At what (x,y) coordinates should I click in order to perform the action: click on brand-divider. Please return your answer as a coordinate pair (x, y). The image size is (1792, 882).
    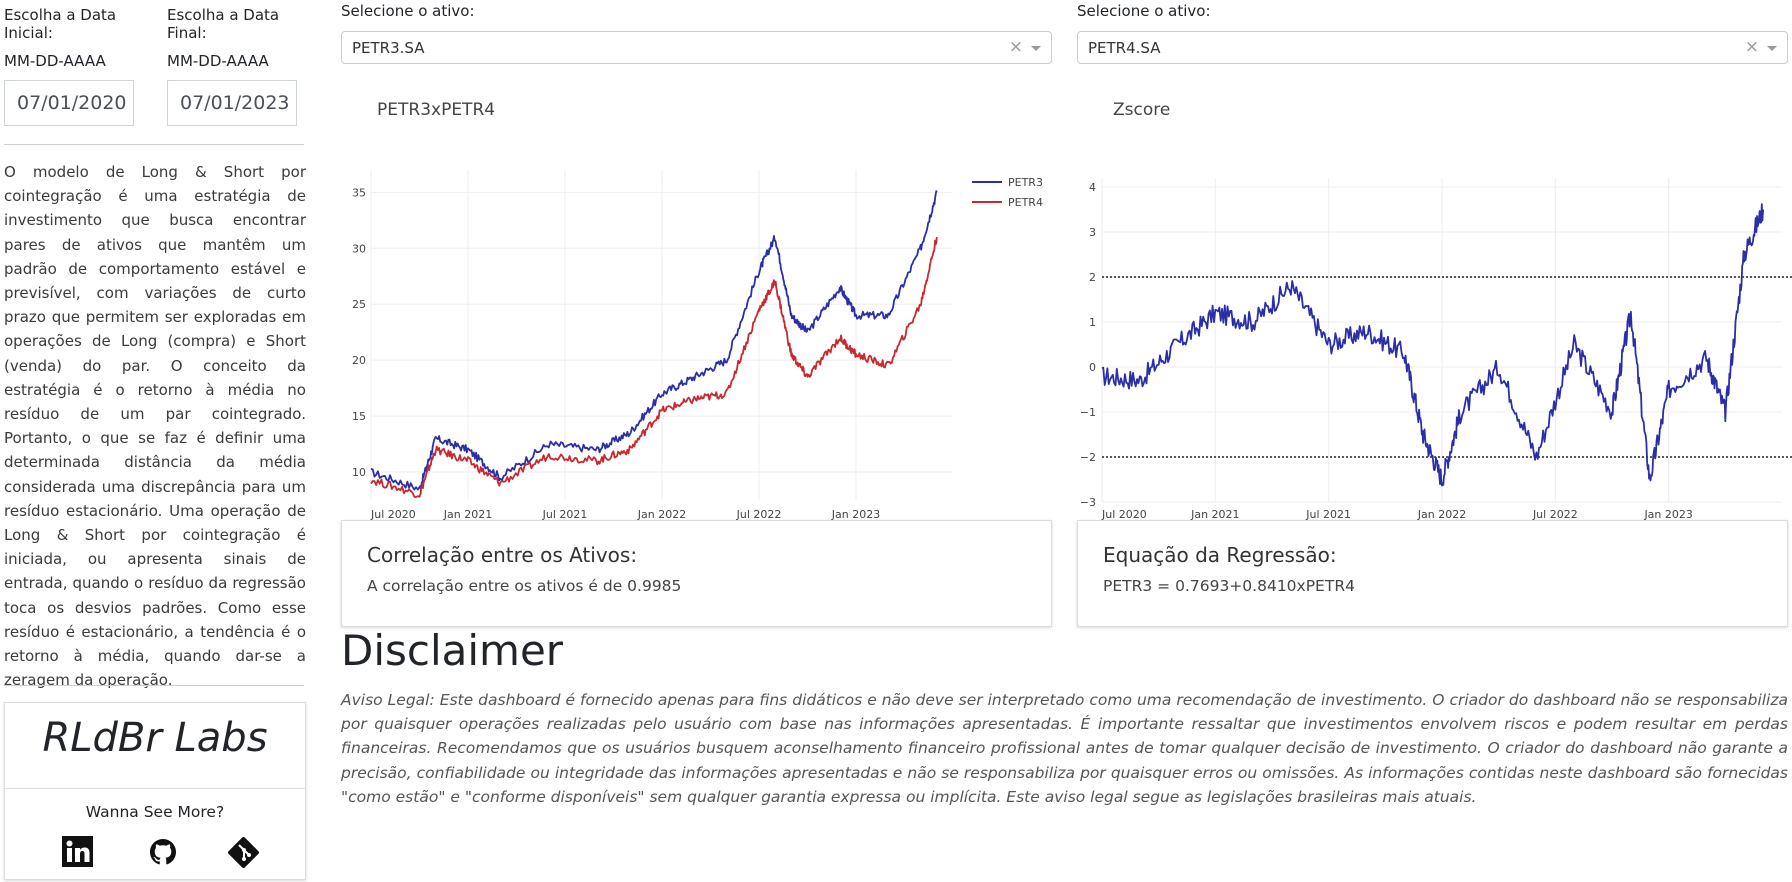
    Looking at the image, I should click on (155, 788).